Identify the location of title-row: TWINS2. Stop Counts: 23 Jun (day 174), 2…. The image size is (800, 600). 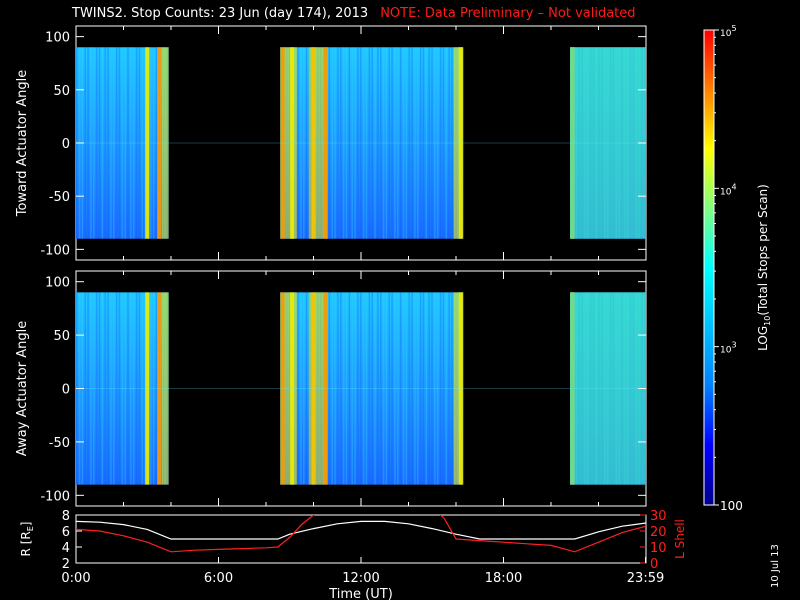
(354, 13).